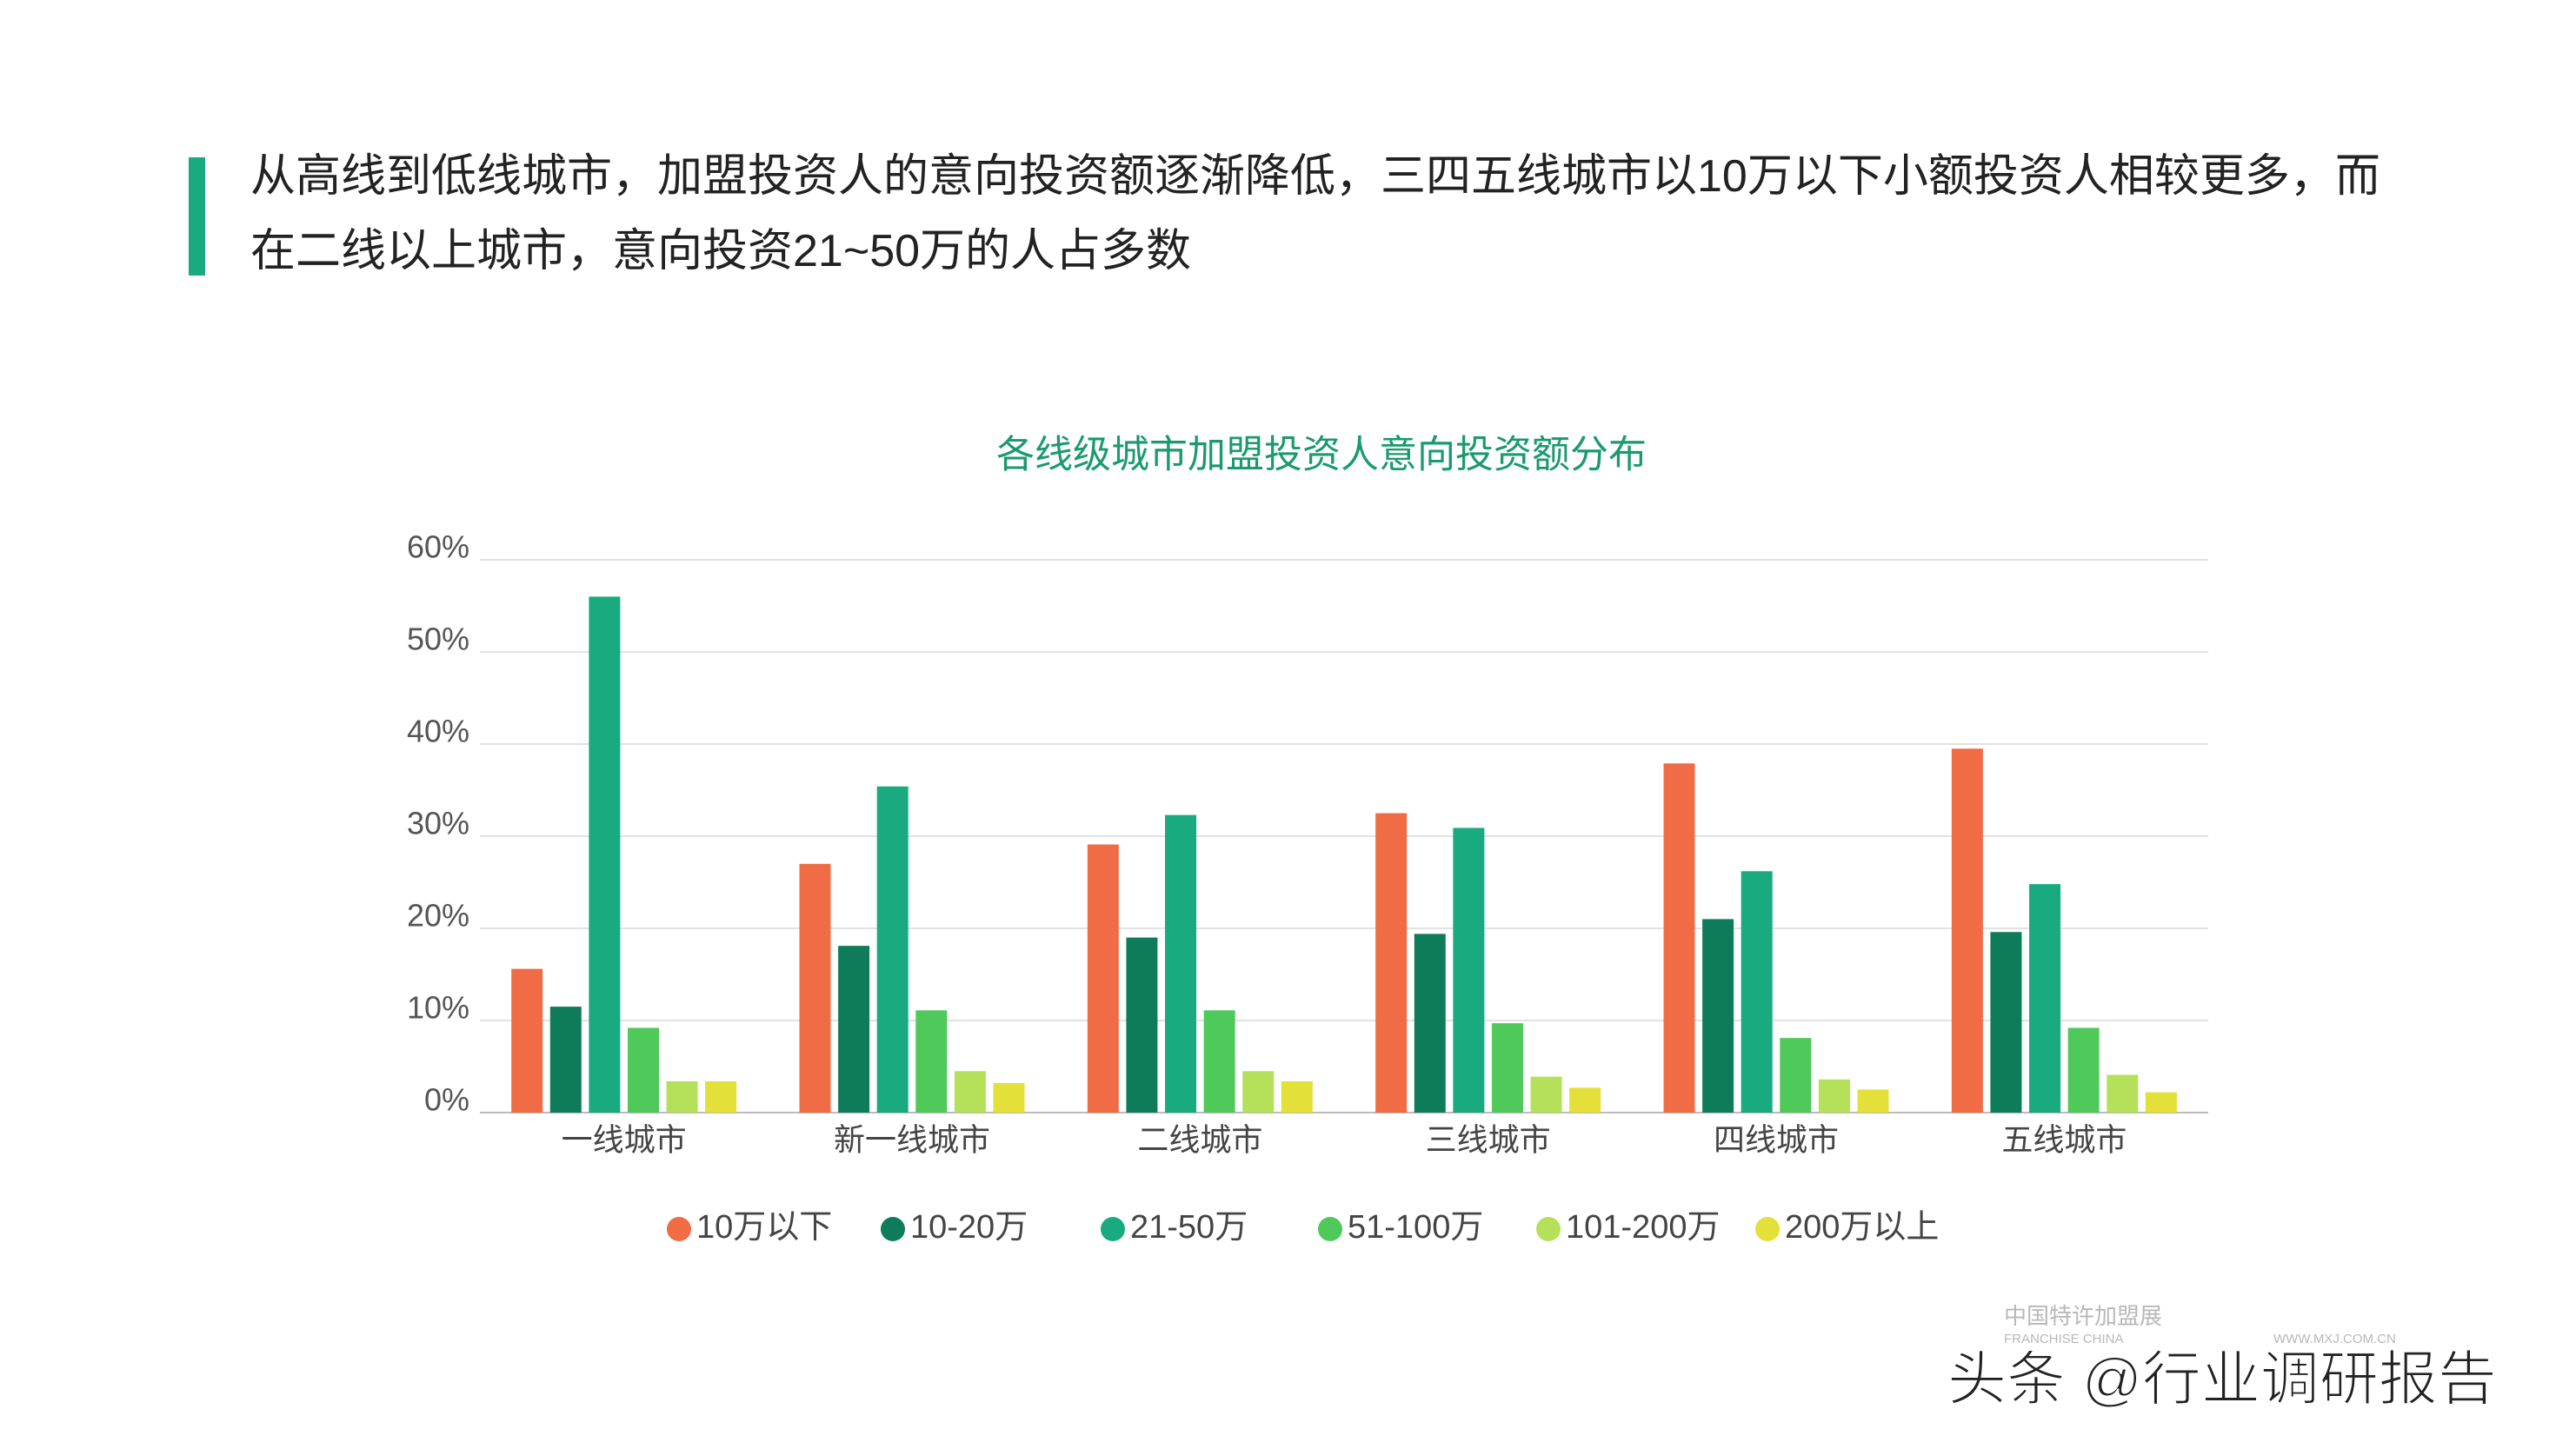 The width and height of the screenshot is (2576, 1449). I want to click on y-tick-label: 40%, so click(438, 731).